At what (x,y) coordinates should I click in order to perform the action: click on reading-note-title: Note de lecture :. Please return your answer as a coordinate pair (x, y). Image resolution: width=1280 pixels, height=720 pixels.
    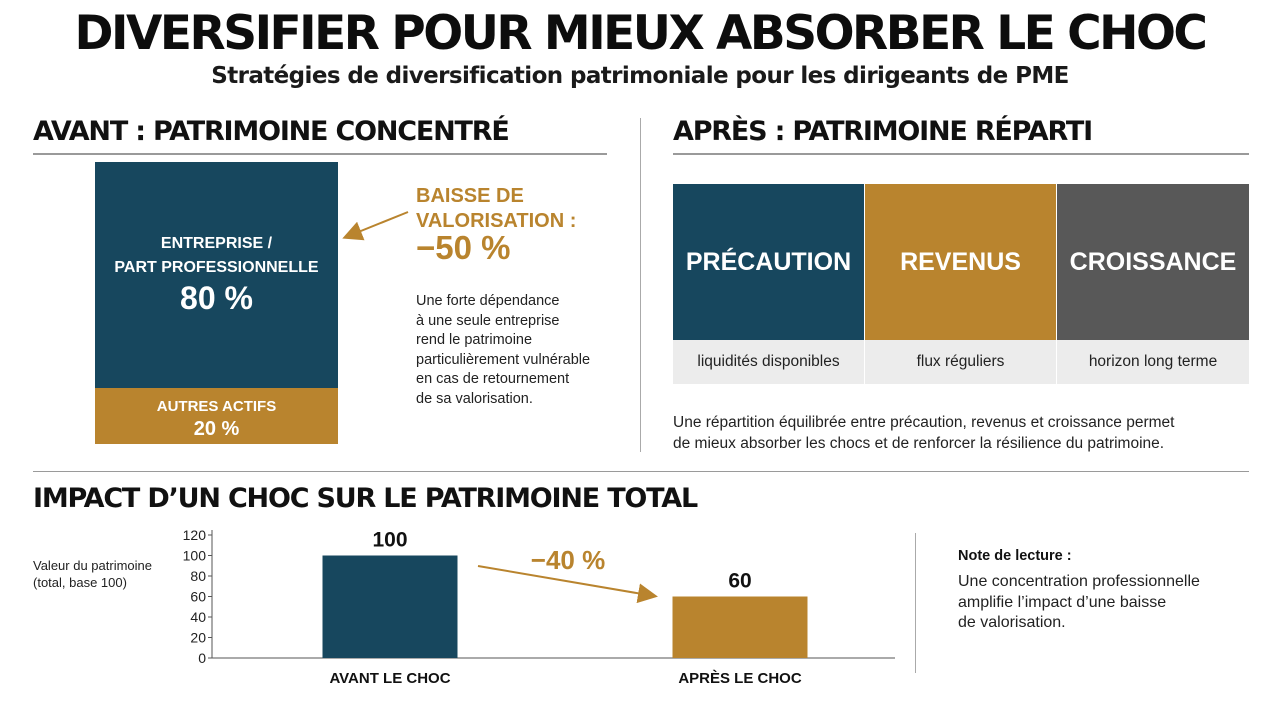
    Looking at the image, I should click on (1015, 556).